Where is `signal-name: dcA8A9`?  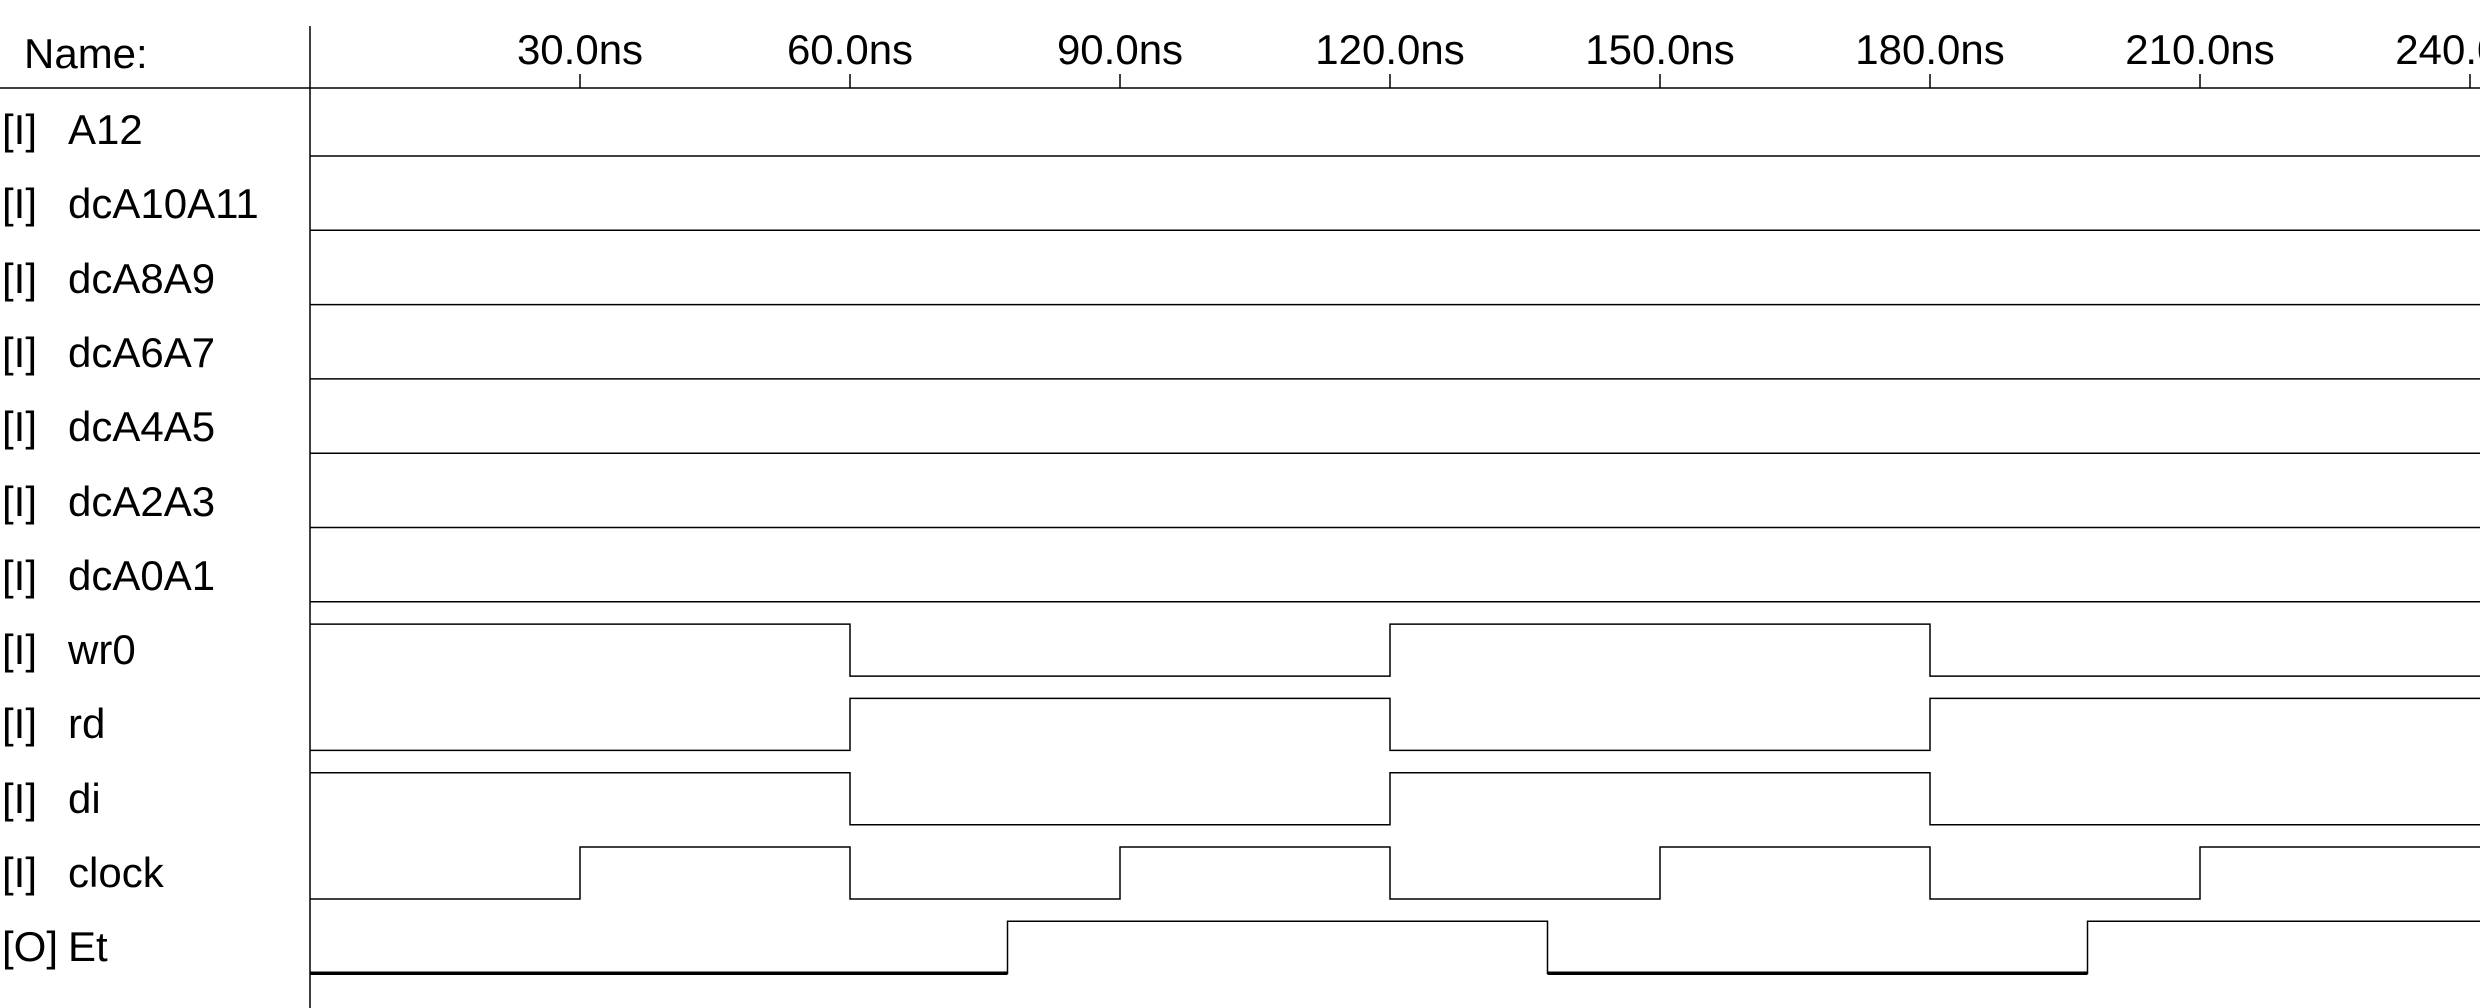 signal-name: dcA8A9 is located at coordinates (142, 278).